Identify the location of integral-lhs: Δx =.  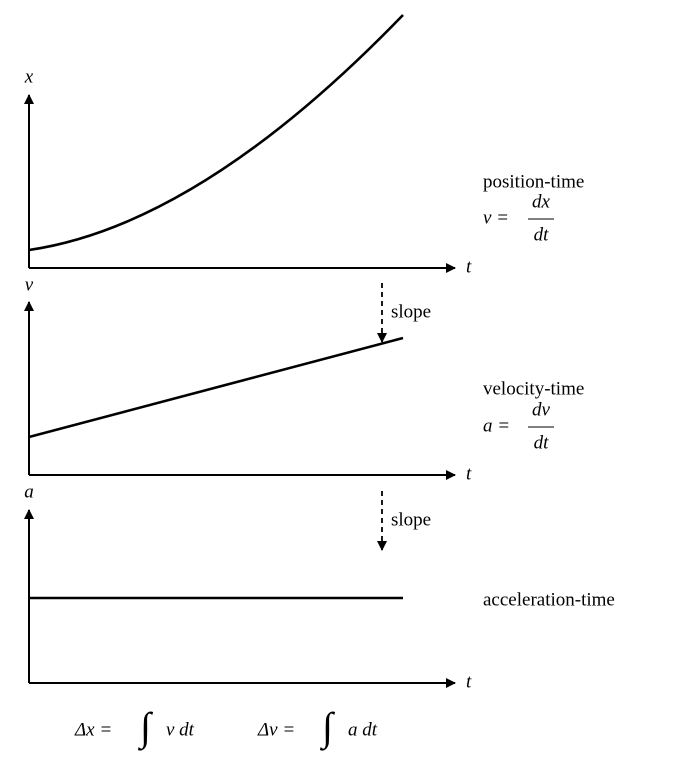
(93, 729).